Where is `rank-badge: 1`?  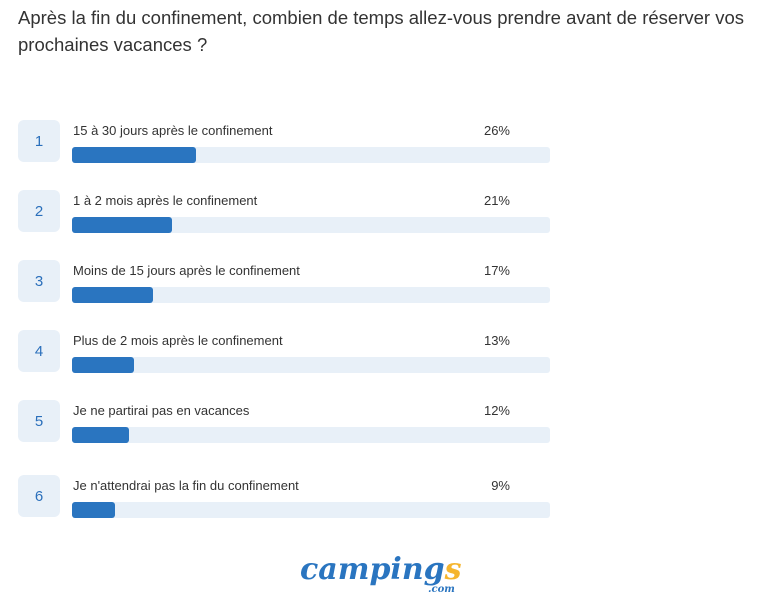 rank-badge: 1 is located at coordinates (39, 141).